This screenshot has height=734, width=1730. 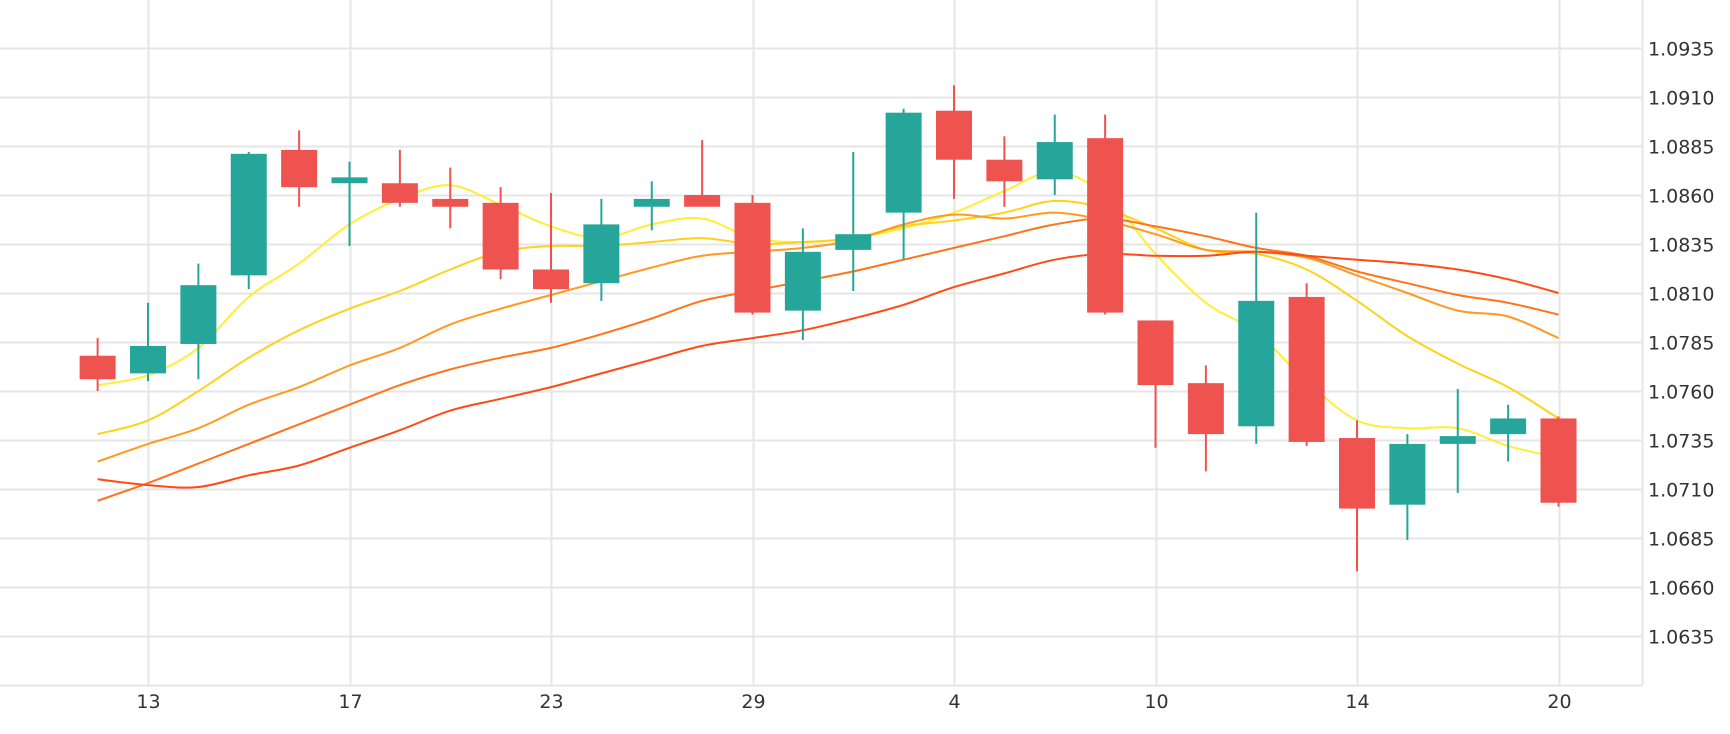 I want to click on x-tick-label: 17, so click(x=350, y=702).